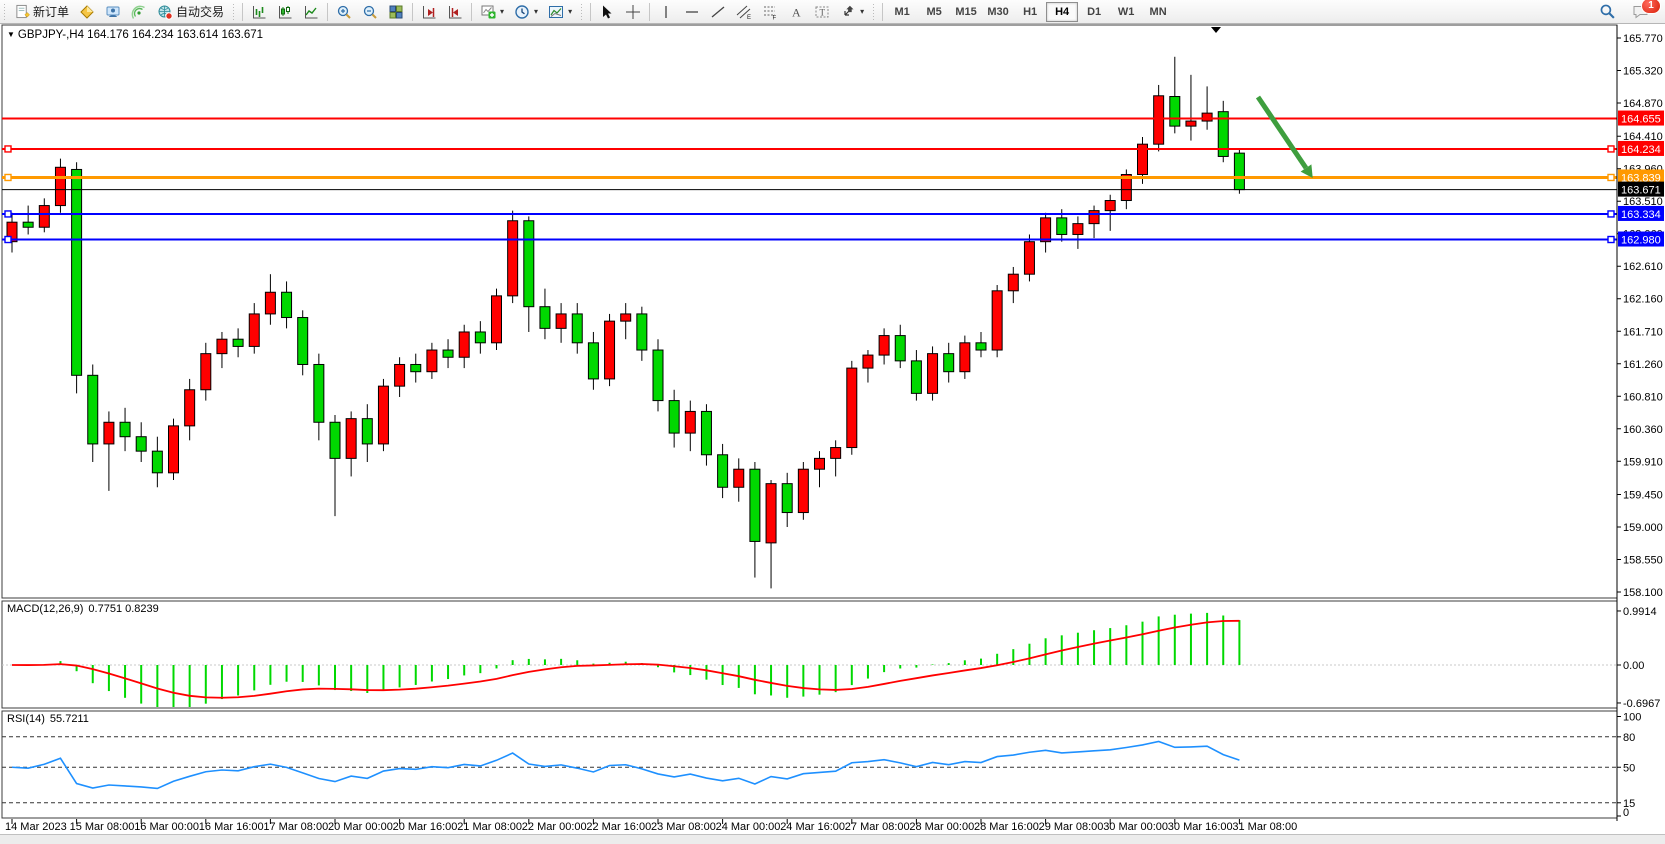 Image resolution: width=1665 pixels, height=844 pixels. What do you see at coordinates (1643, 397) in the screenshot?
I see `svg-text: 160.810` at bounding box center [1643, 397].